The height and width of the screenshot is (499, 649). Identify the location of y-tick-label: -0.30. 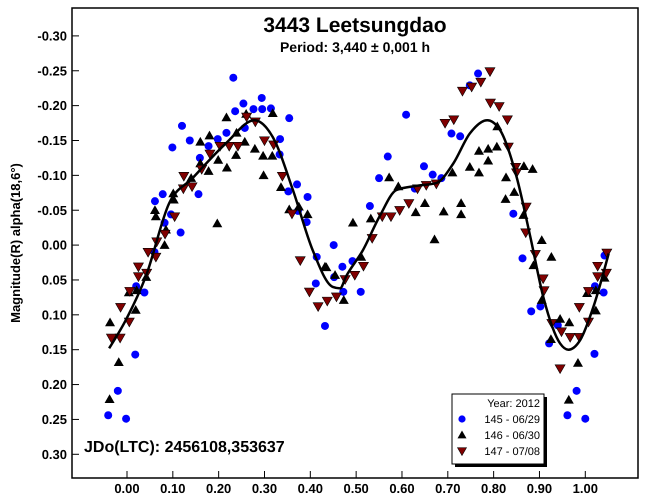
(52, 36).